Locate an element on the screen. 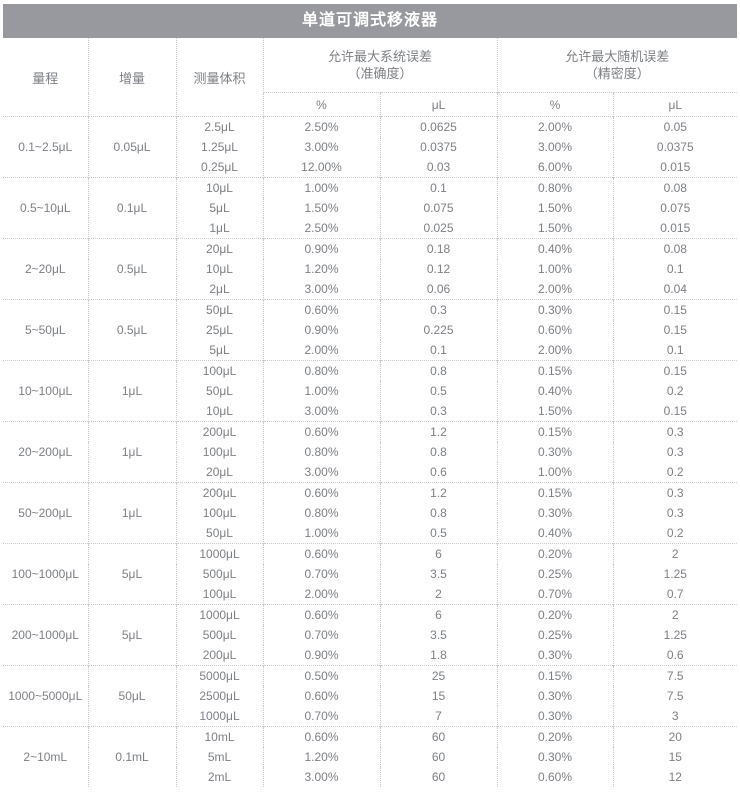 This screenshot has height=807, width=740. rand-ul-cell: 0.075 is located at coordinates (675, 208).